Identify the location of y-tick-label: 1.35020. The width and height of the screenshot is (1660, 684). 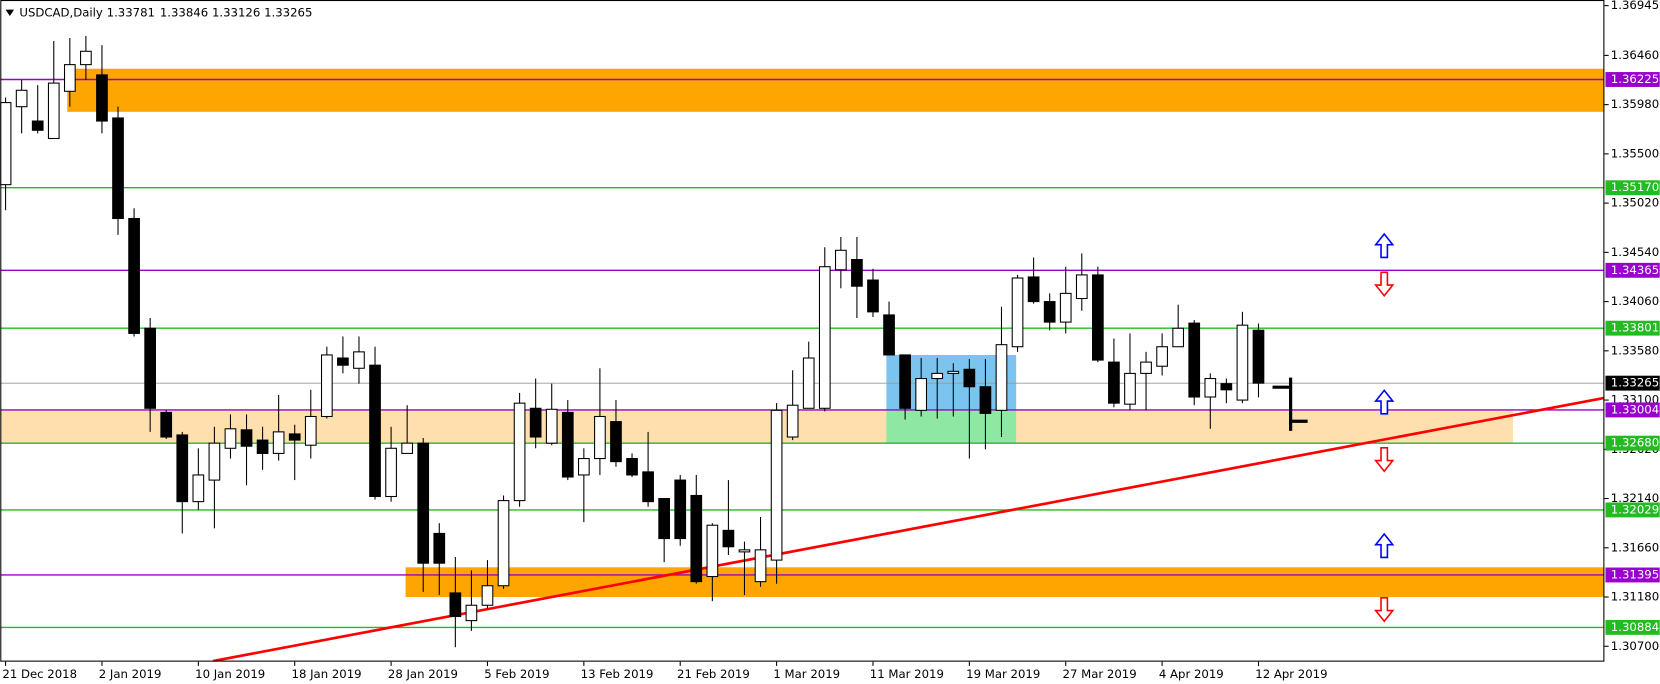
(1635, 203).